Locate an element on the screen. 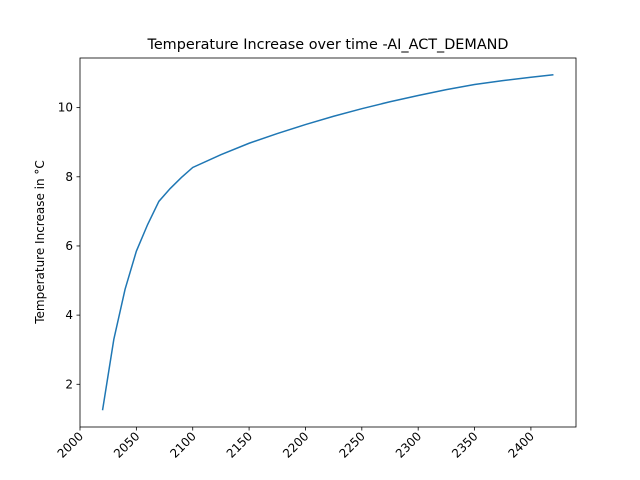  y-tick-label: 10 is located at coordinates (65, 108).